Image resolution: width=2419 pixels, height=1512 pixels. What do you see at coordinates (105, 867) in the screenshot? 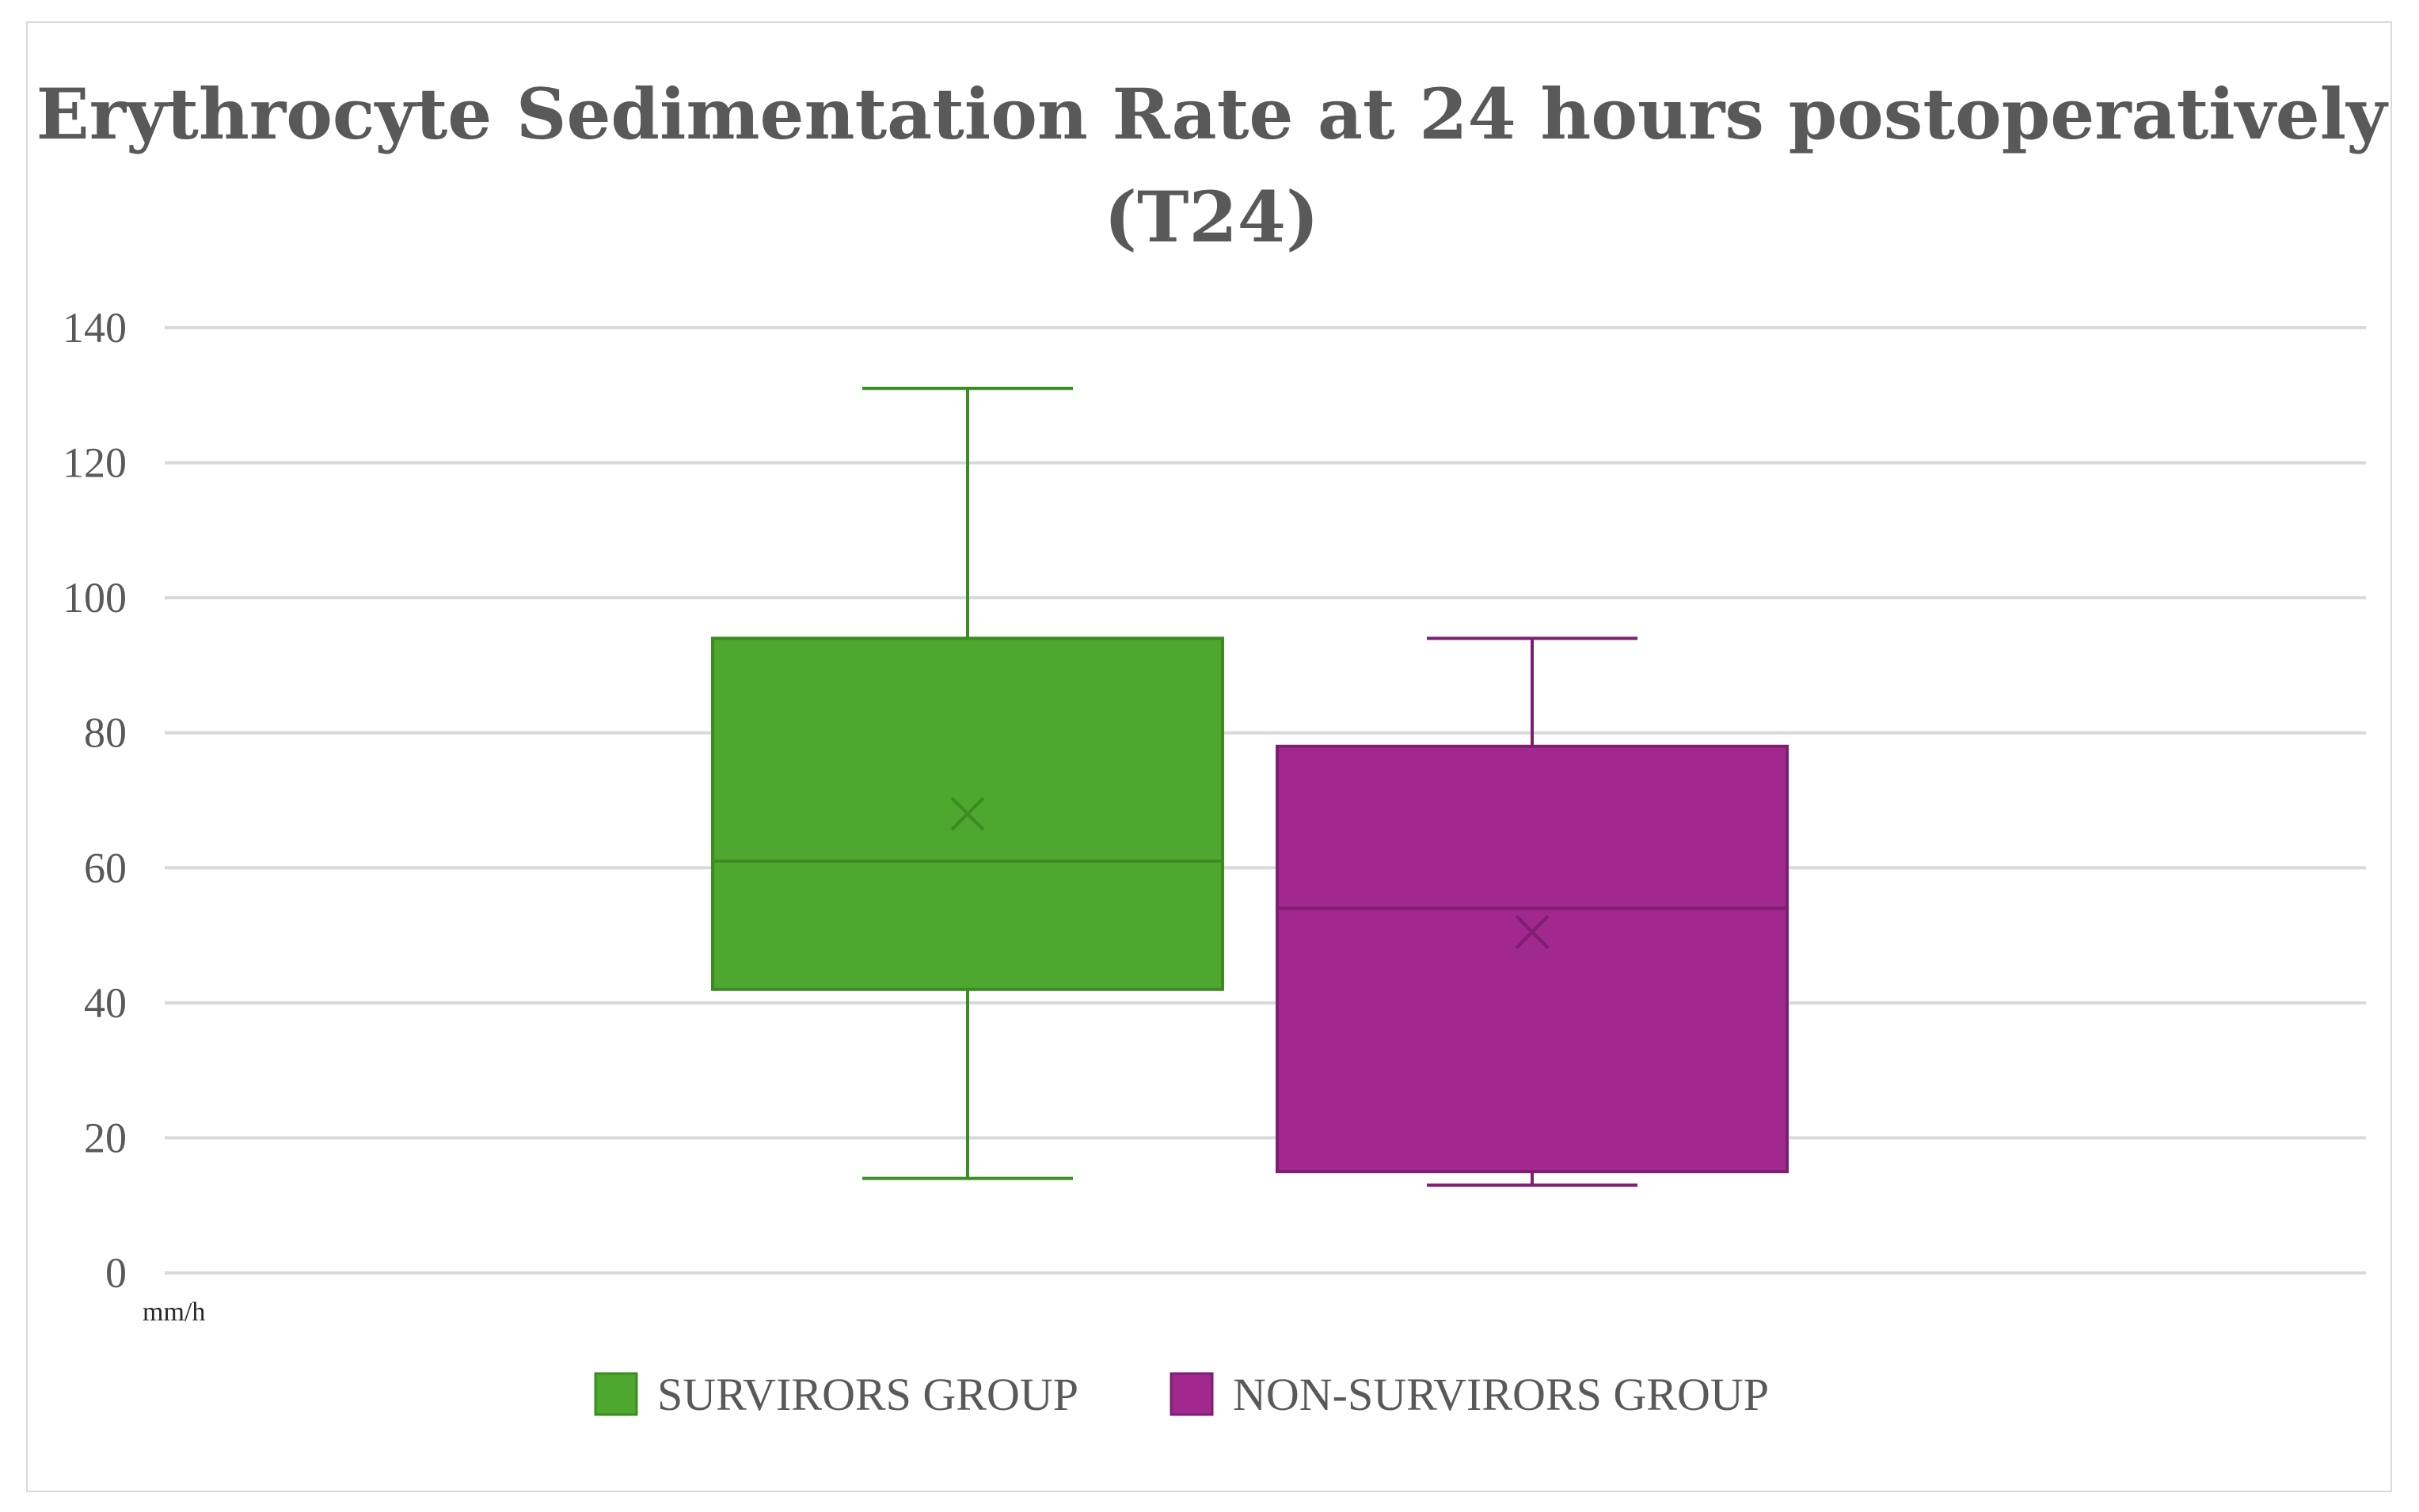
I see `y-tick-label: 60` at bounding box center [105, 867].